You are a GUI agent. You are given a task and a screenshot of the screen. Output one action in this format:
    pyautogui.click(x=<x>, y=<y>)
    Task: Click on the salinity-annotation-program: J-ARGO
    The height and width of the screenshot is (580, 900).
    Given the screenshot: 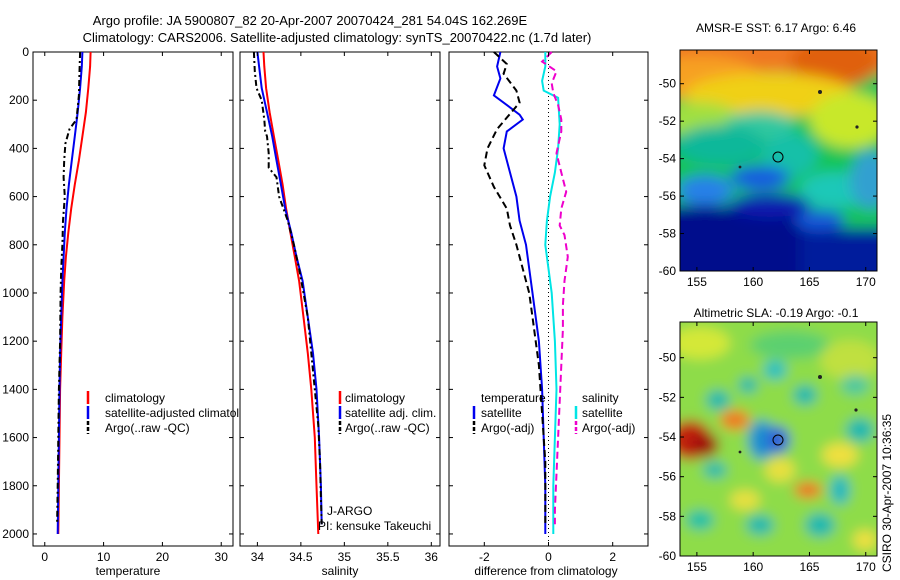 What is the action you would take?
    pyautogui.click(x=349, y=511)
    